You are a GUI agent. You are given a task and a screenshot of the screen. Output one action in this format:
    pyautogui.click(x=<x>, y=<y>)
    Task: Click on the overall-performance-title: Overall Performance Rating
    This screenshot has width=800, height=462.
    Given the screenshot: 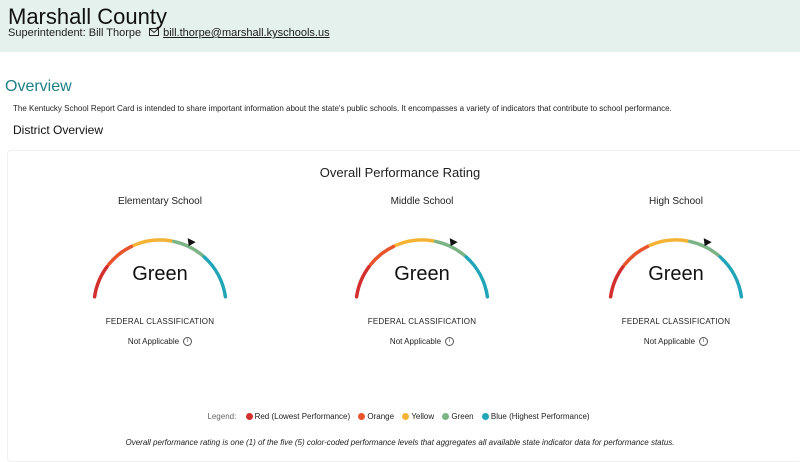 What is the action you would take?
    pyautogui.click(x=400, y=172)
    